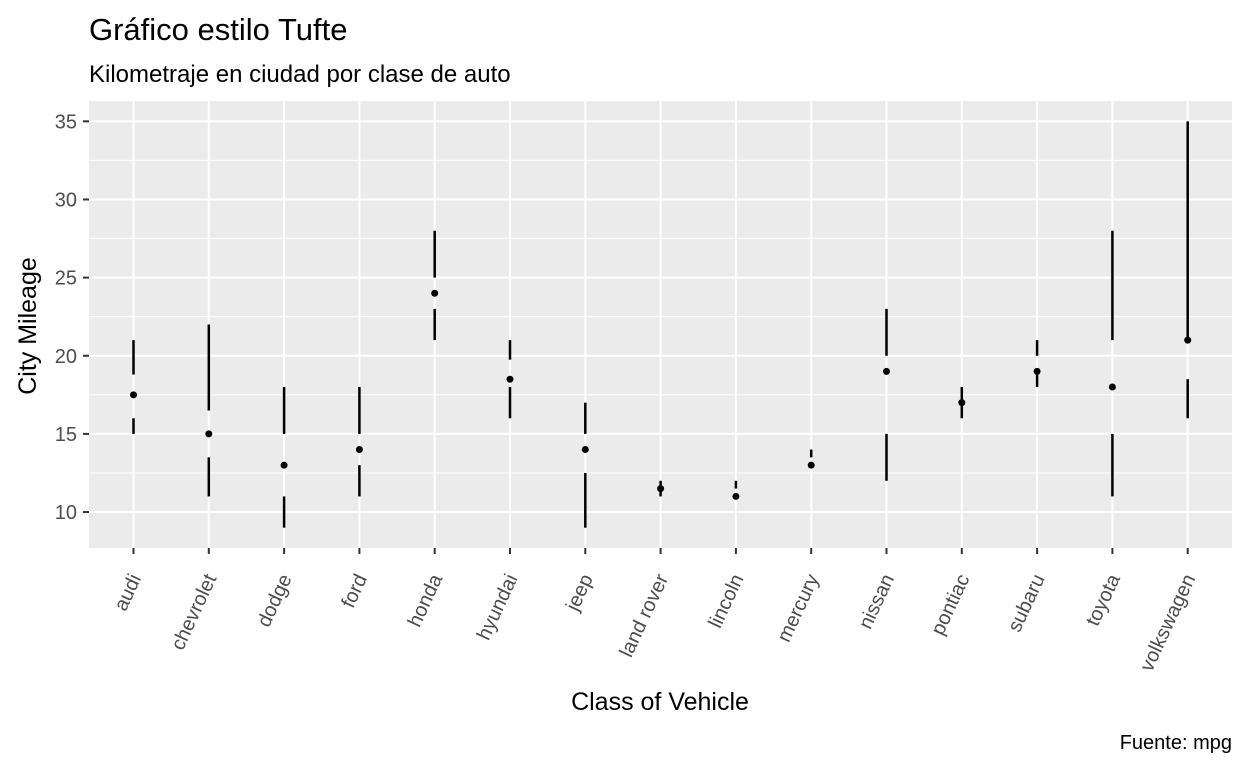 The height and width of the screenshot is (768, 1248). Describe the element at coordinates (426, 600) in the screenshot. I see `x-tick-label: honda` at that location.